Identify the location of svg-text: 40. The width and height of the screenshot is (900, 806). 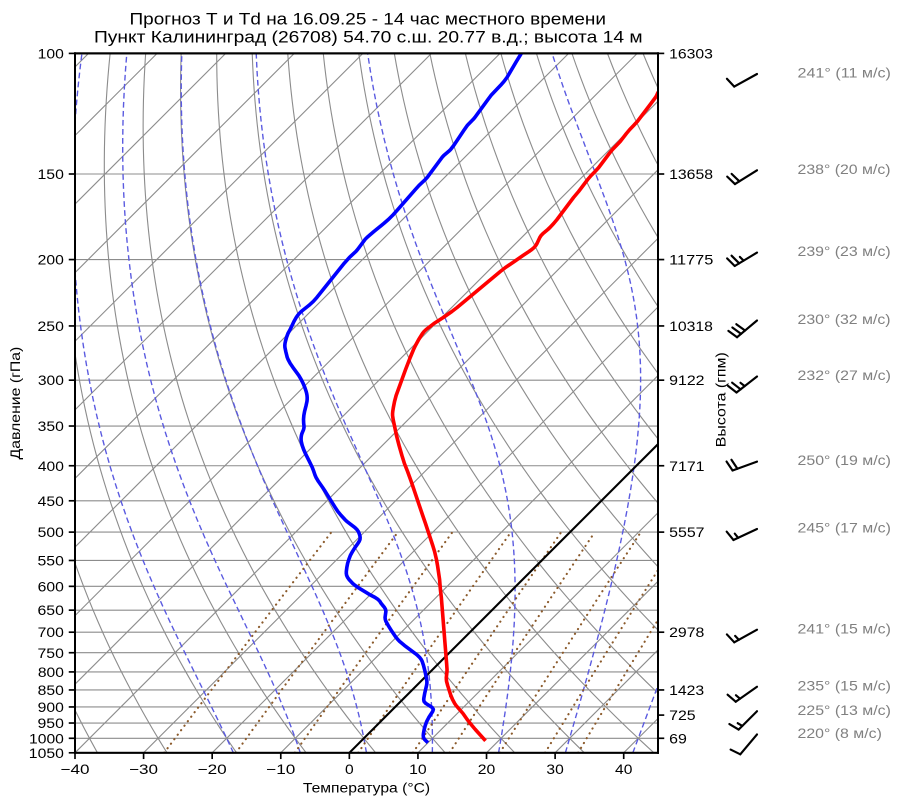
(624, 769).